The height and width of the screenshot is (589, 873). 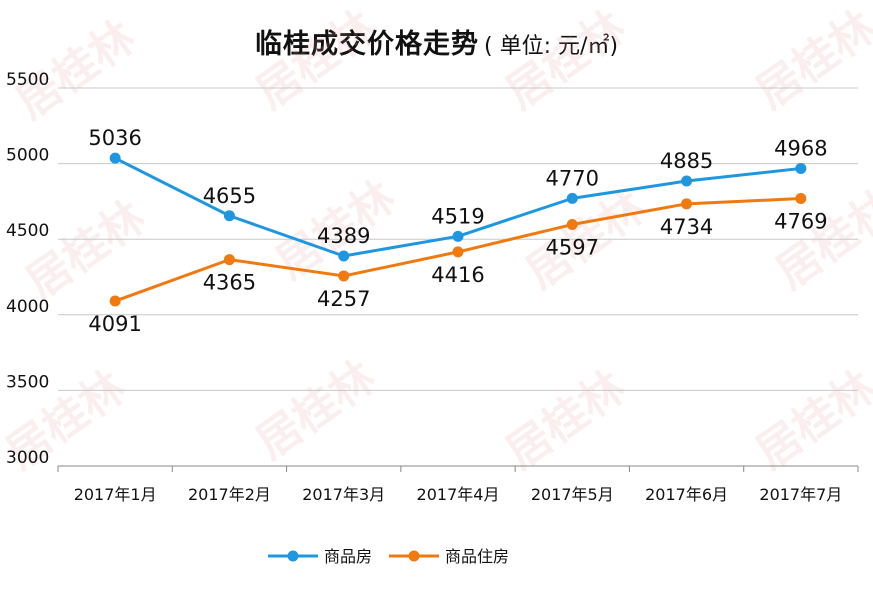 What do you see at coordinates (343, 494) in the screenshot?
I see `x-tick-label: 2017年3月` at bounding box center [343, 494].